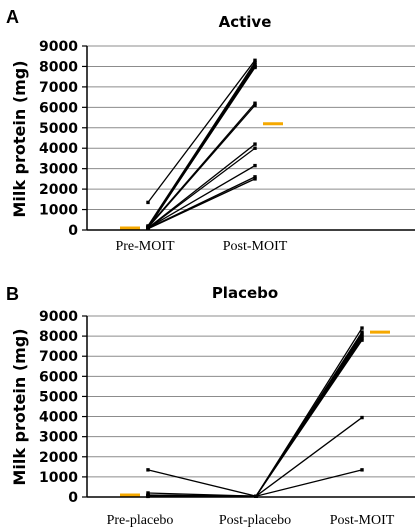 The image size is (419, 530). I want to click on chart-title-b: Placebo, so click(245, 293).